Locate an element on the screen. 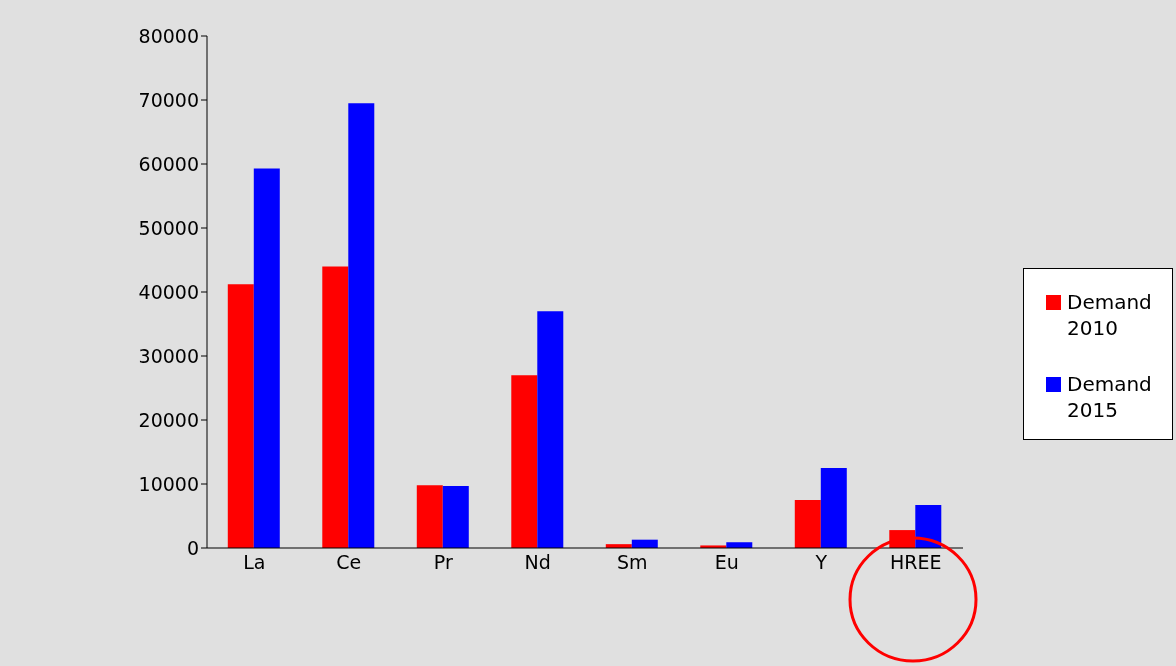 Image resolution: width=1176 pixels, height=666 pixels. x-tick-label: Eu is located at coordinates (726, 562).